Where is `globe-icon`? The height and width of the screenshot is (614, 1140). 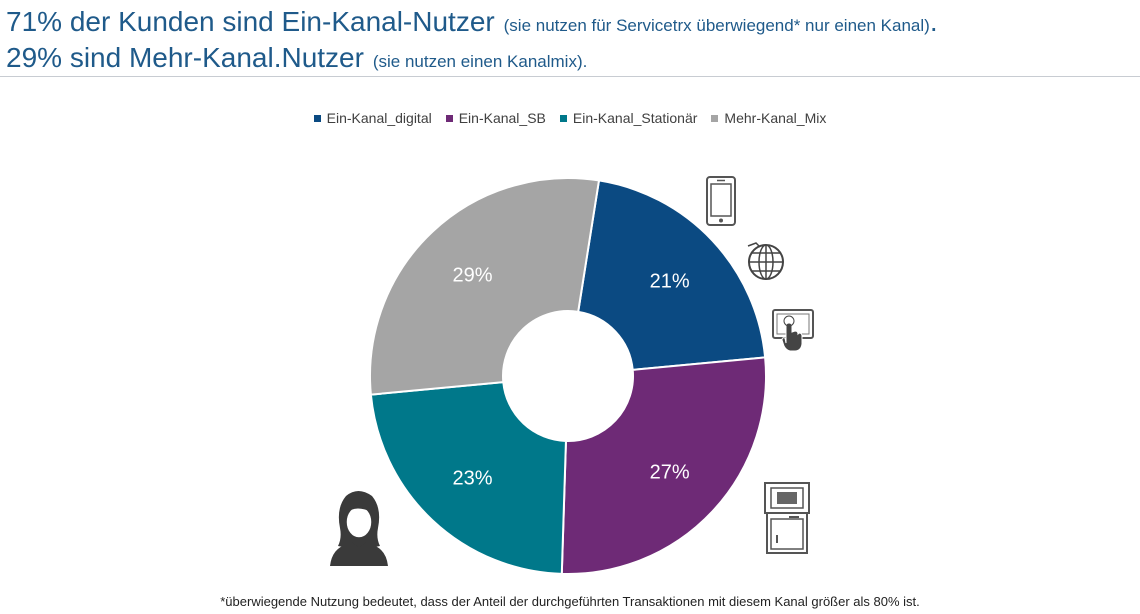 globe-icon is located at coordinates (765, 261).